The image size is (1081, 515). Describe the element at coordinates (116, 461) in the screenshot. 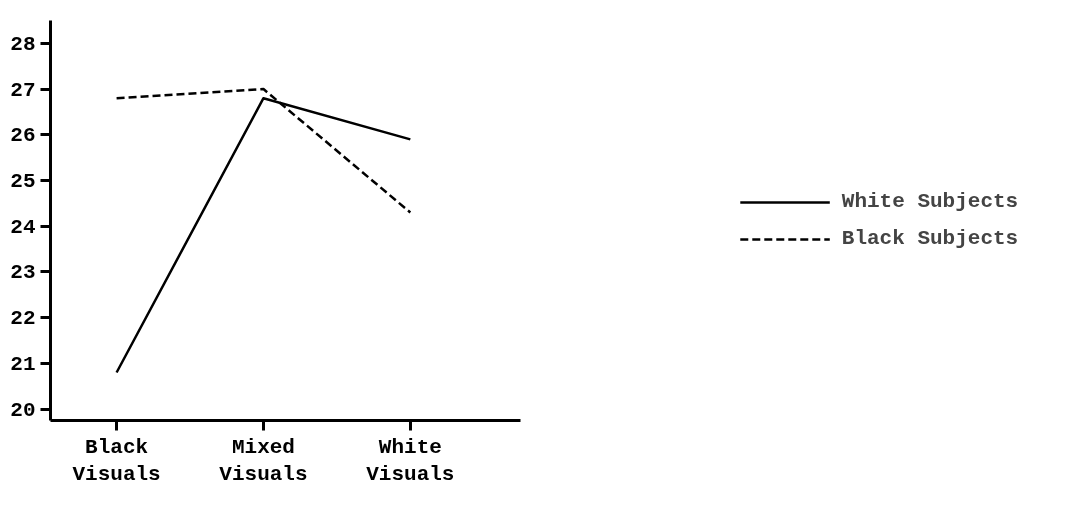

I see `x-tick-label: Black Visuals` at that location.